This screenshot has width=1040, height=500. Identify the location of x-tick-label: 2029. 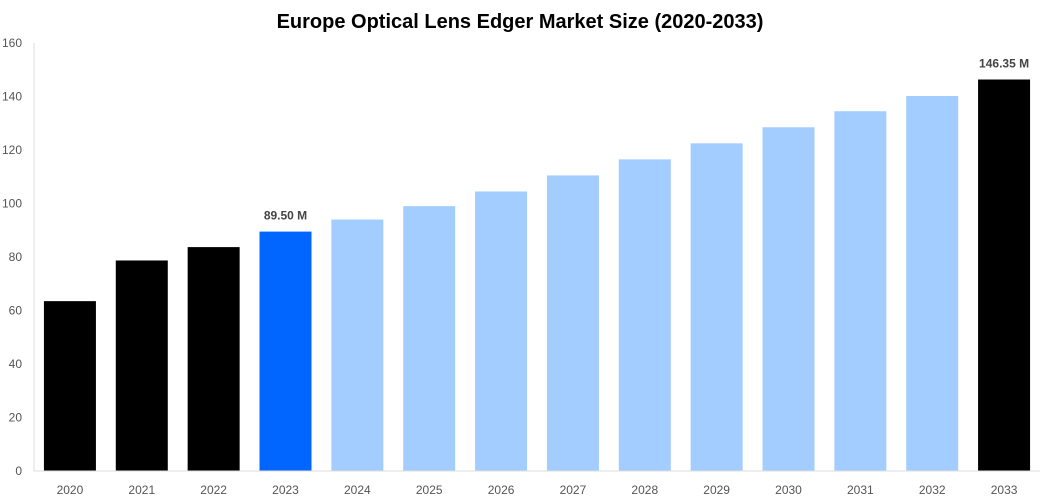
(716, 490).